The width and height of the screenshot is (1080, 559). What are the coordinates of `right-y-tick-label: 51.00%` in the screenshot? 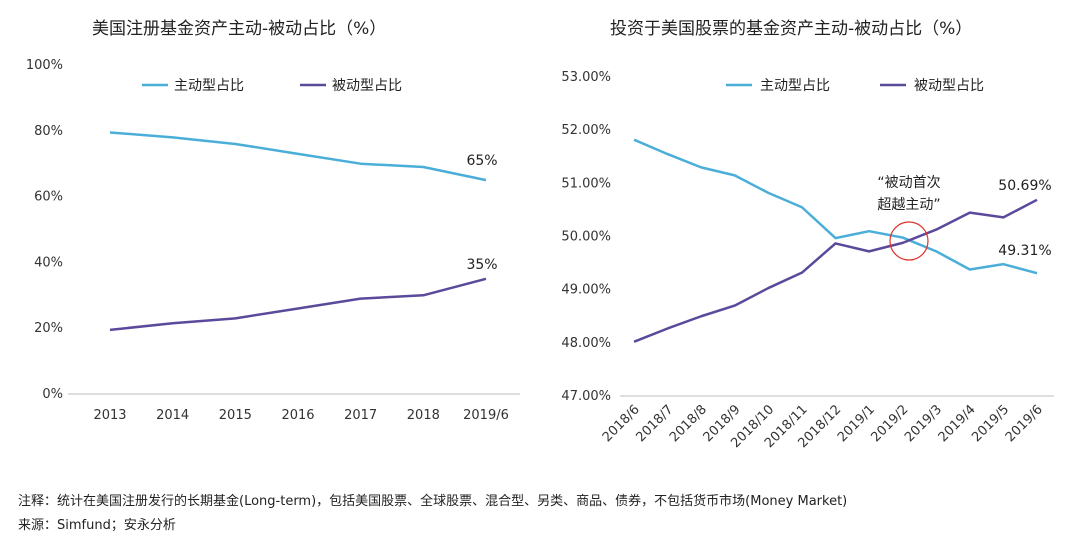 It's located at (586, 183).